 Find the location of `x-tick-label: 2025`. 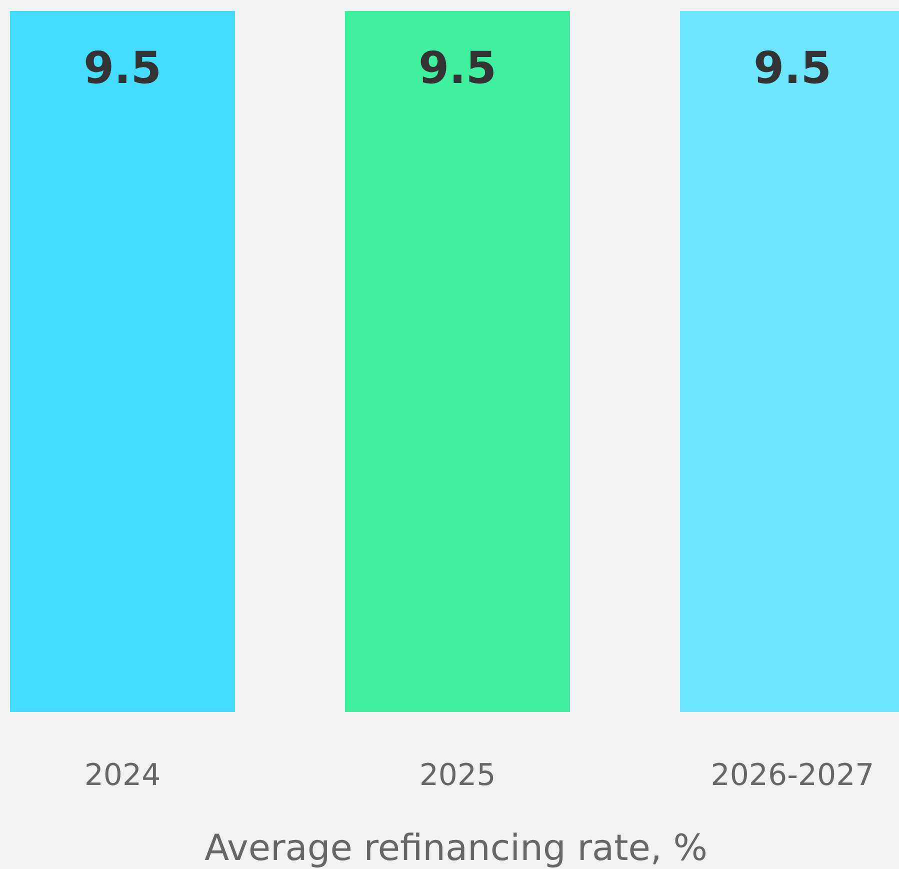

x-tick-label: 2025 is located at coordinates (457, 775).